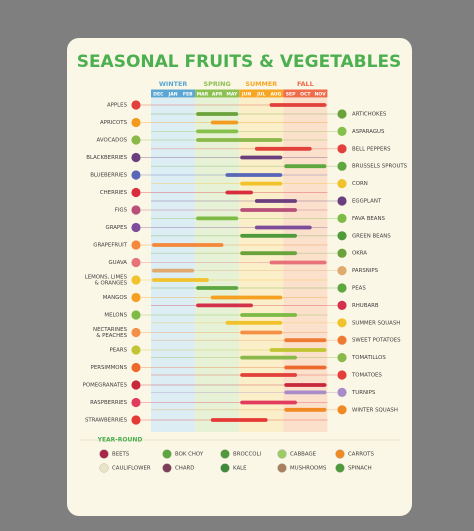 The width and height of the screenshot is (474, 531). What do you see at coordinates (363, 393) in the screenshot?
I see `item-label: TURNIPS` at bounding box center [363, 393].